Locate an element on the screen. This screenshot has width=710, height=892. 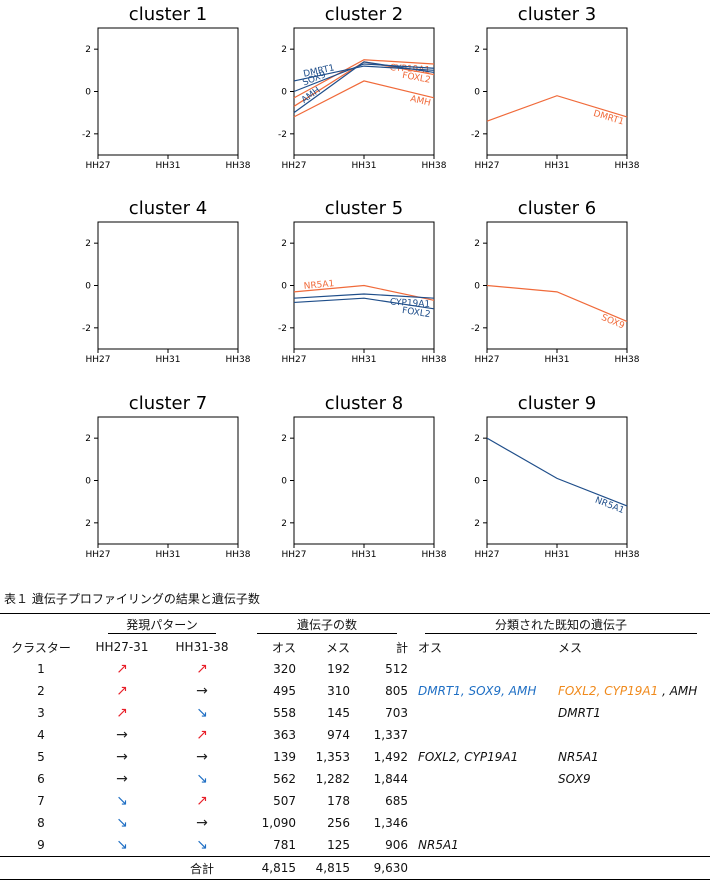
cluster-title: cluster 6 is located at coordinates (557, 208).